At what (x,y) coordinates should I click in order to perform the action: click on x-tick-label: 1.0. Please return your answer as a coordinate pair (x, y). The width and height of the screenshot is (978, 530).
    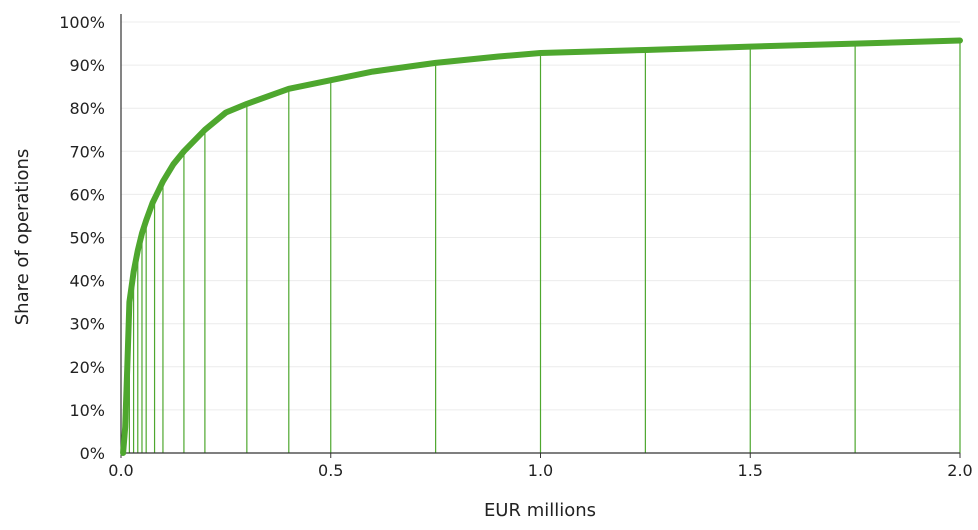
    Looking at the image, I should click on (540, 470).